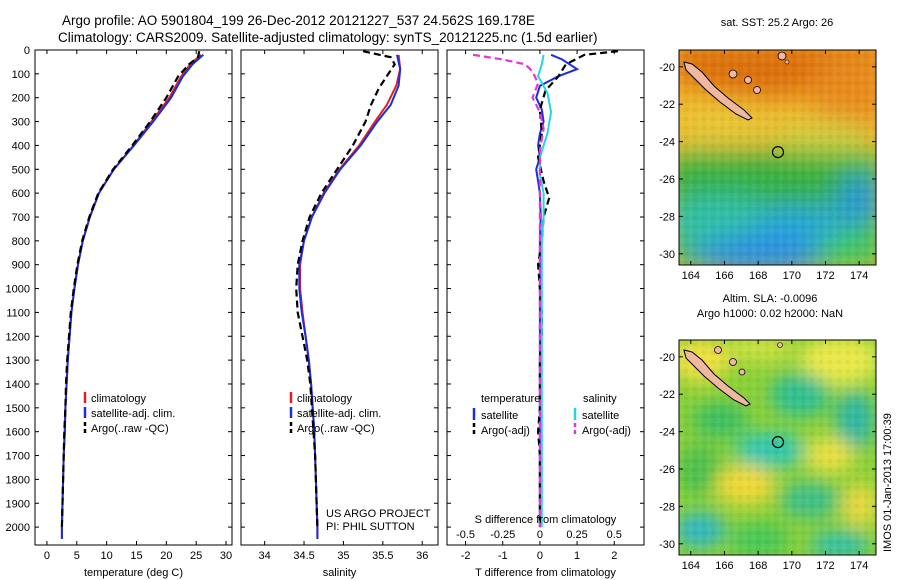  Describe the element at coordinates (787, 62) in the screenshot. I see `island-sst-small` at that location.